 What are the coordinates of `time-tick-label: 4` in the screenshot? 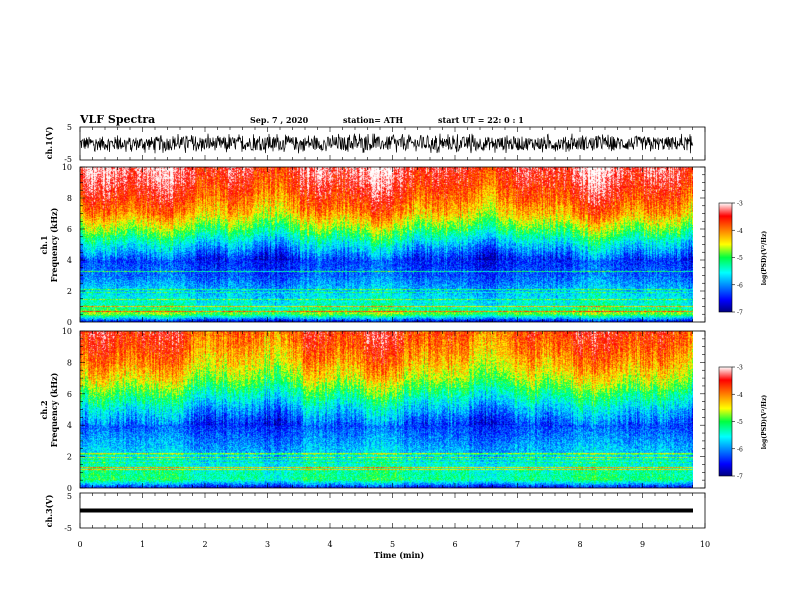 It's located at (329, 544).